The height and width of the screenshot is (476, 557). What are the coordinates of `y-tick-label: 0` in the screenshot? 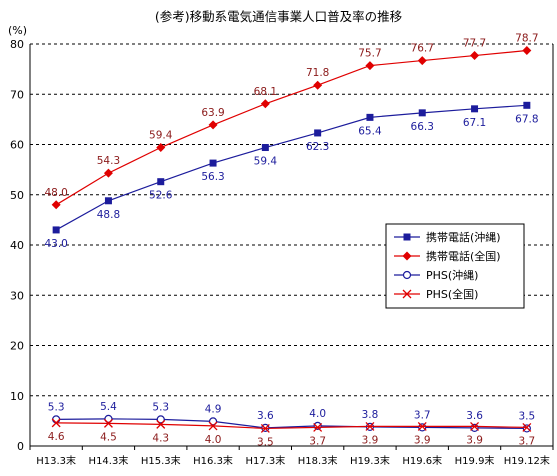 It's located at (20, 446).